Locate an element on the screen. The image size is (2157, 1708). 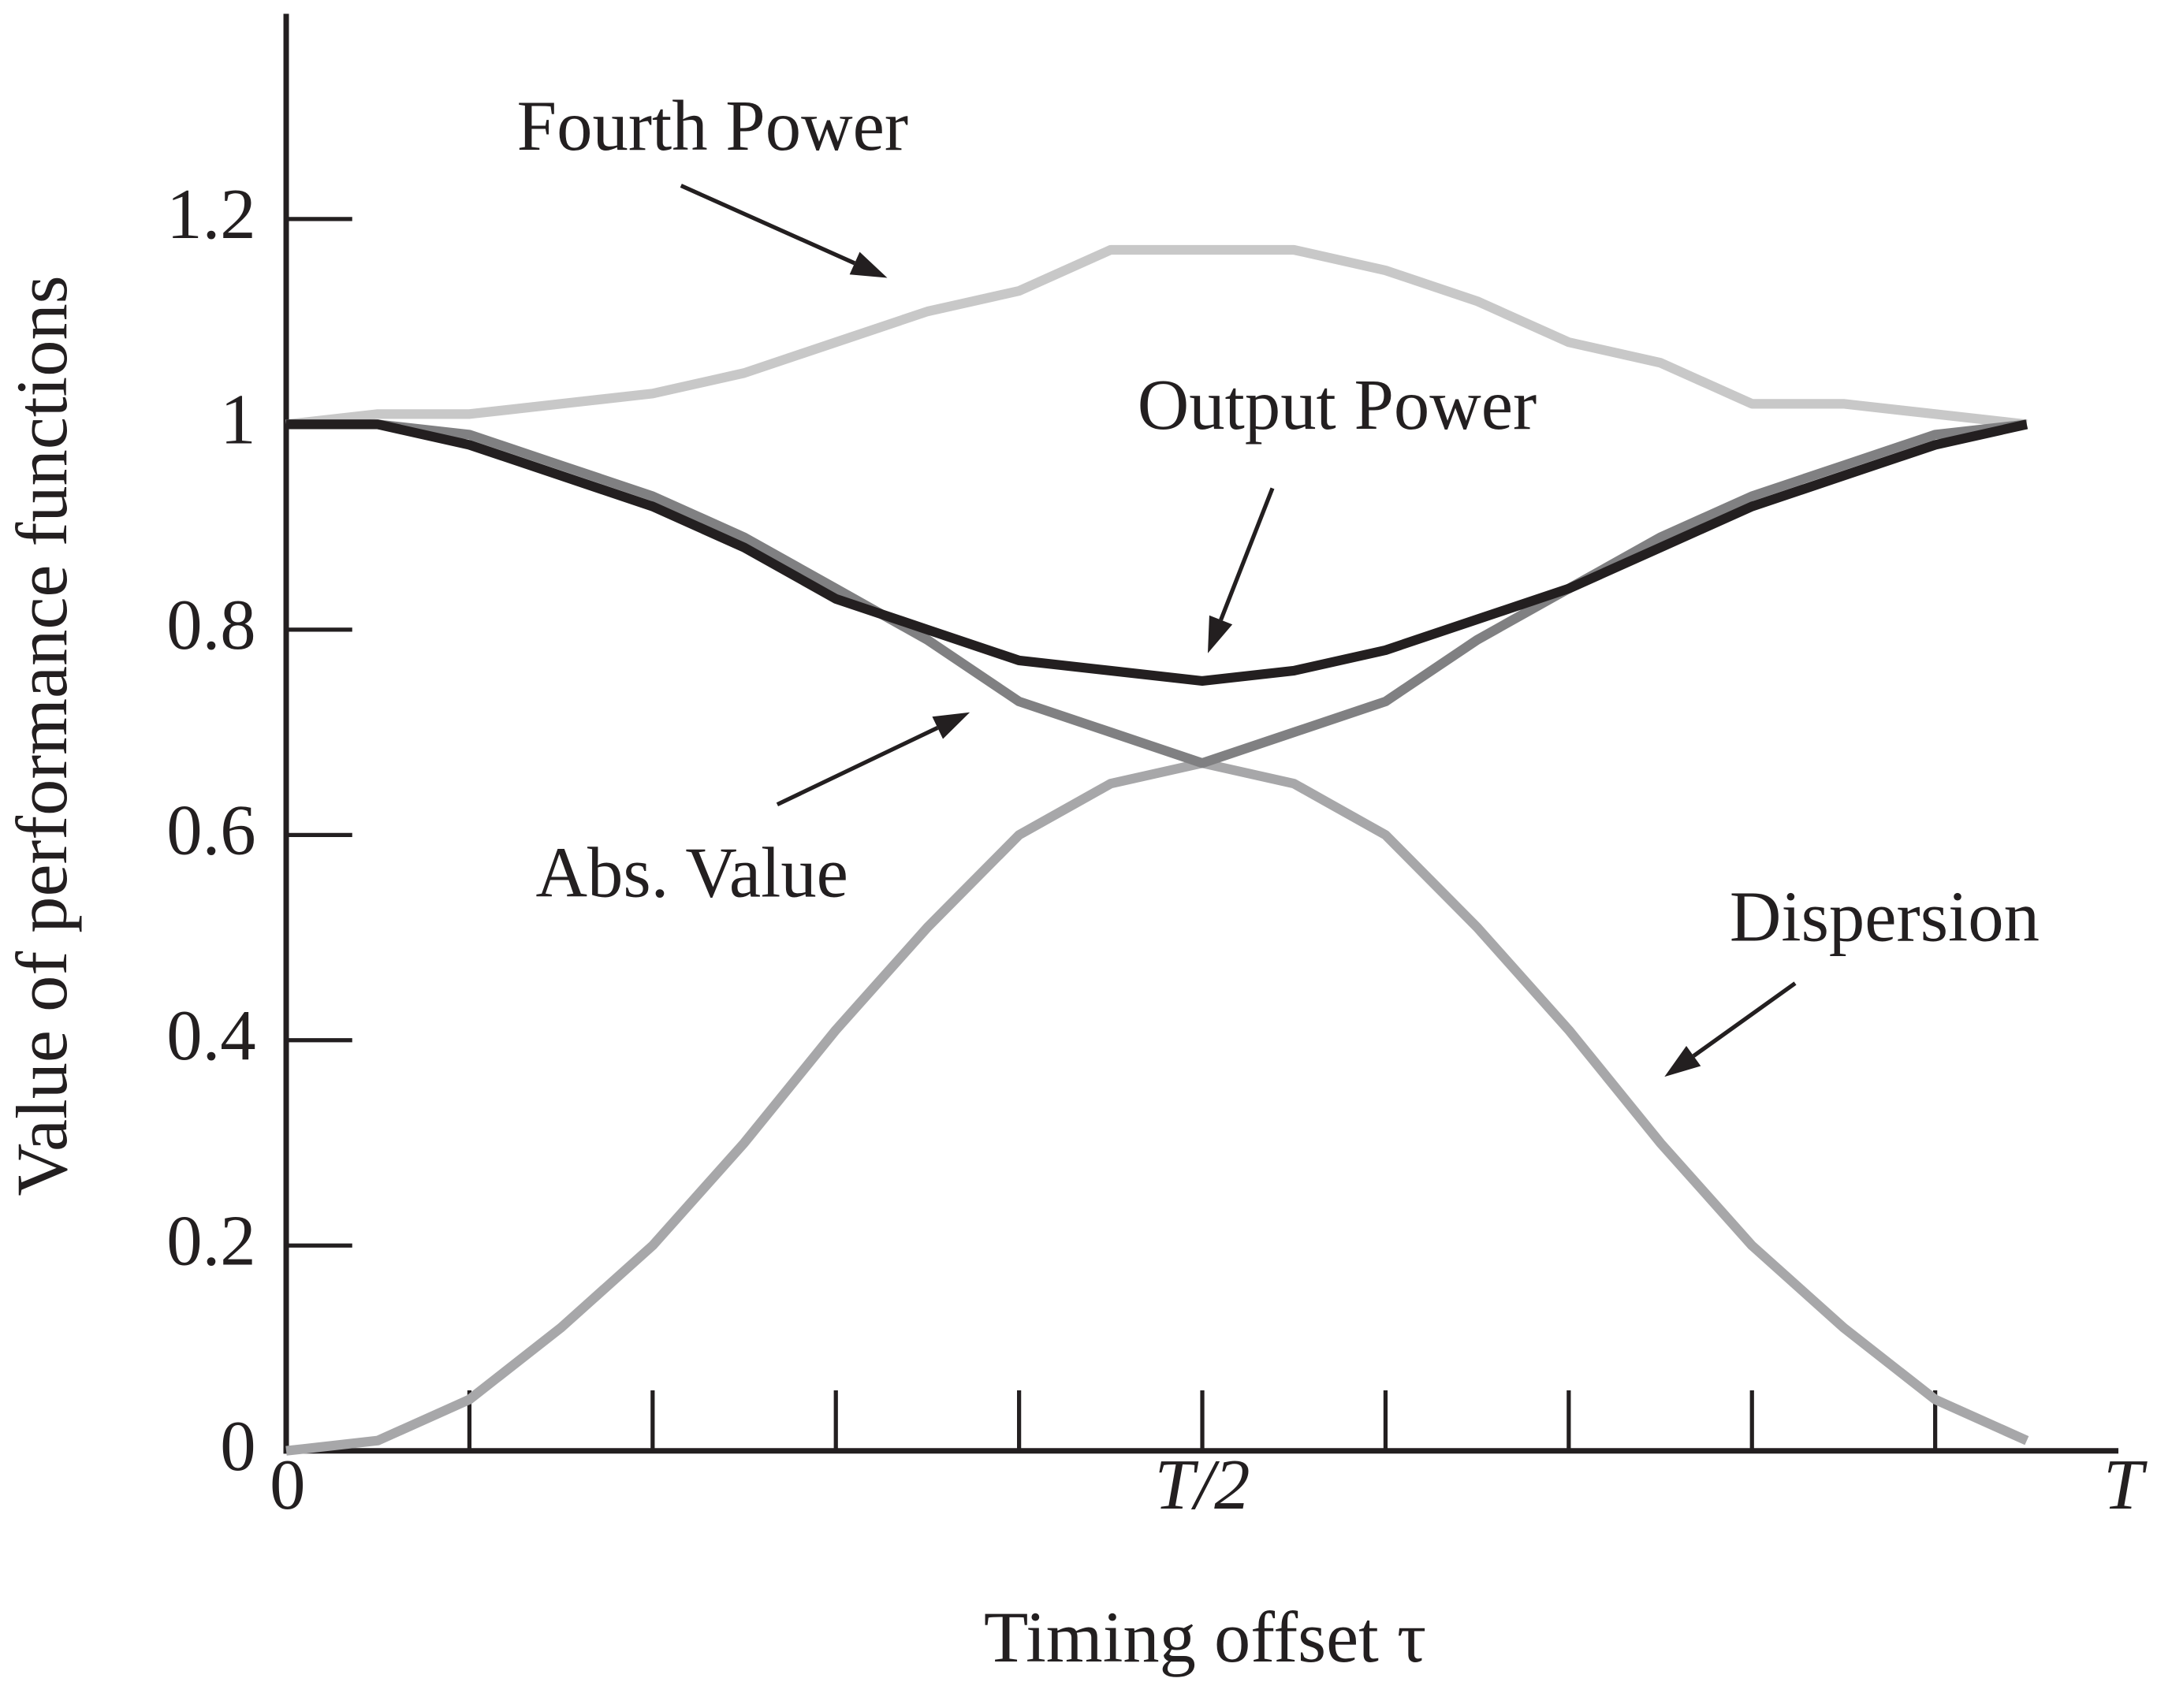
x-tick-label: T/2 is located at coordinates (1202, 1484).